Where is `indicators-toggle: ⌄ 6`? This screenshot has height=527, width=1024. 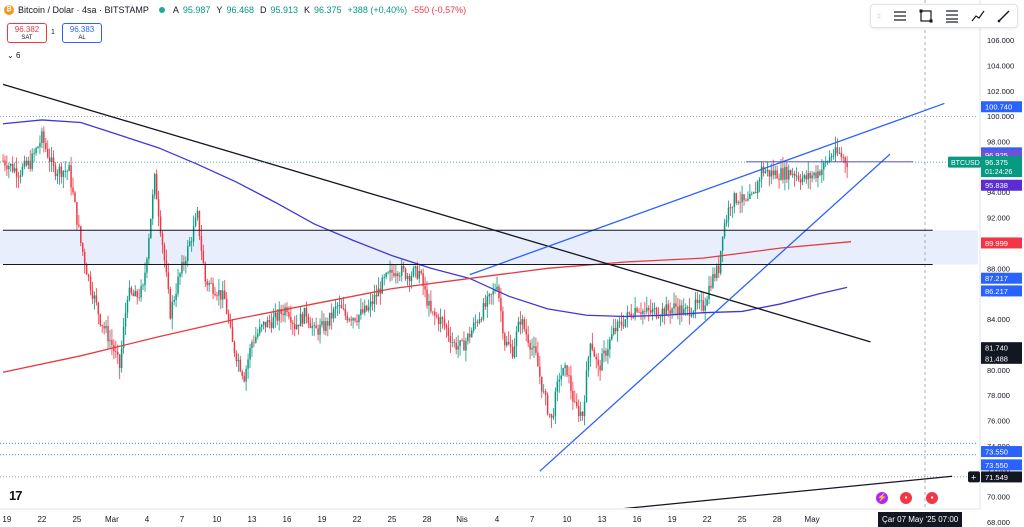 indicators-toggle: ⌄ 6 is located at coordinates (14, 55).